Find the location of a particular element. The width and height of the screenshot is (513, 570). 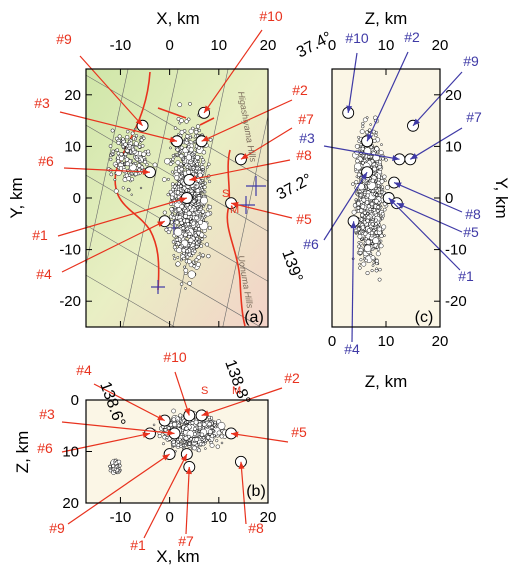

panel-c-xlabel-top: Z, km is located at coordinates (386, 18).